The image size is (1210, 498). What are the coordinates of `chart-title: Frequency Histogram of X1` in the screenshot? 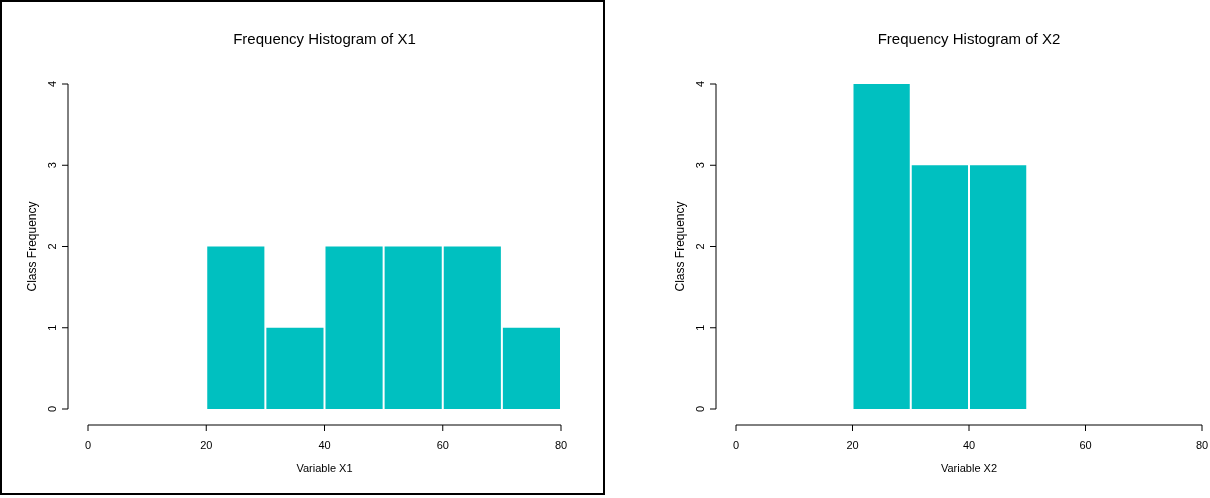 It's located at (324, 38).